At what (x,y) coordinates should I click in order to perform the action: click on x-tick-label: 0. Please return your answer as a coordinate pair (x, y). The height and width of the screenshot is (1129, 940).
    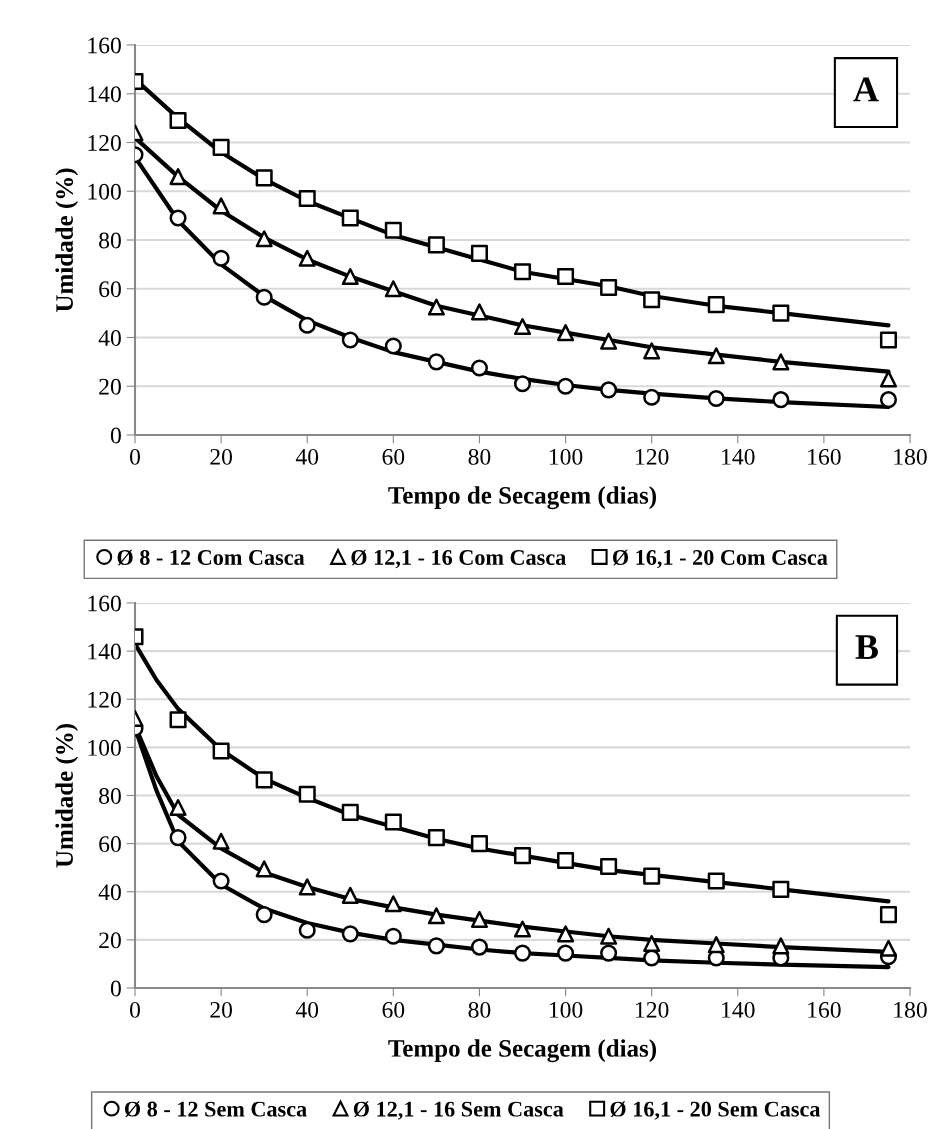
    Looking at the image, I should click on (135, 1009).